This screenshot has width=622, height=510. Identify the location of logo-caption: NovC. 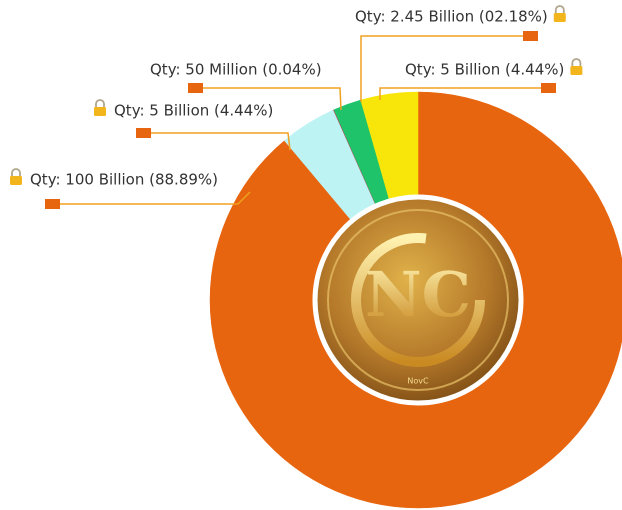
(418, 381).